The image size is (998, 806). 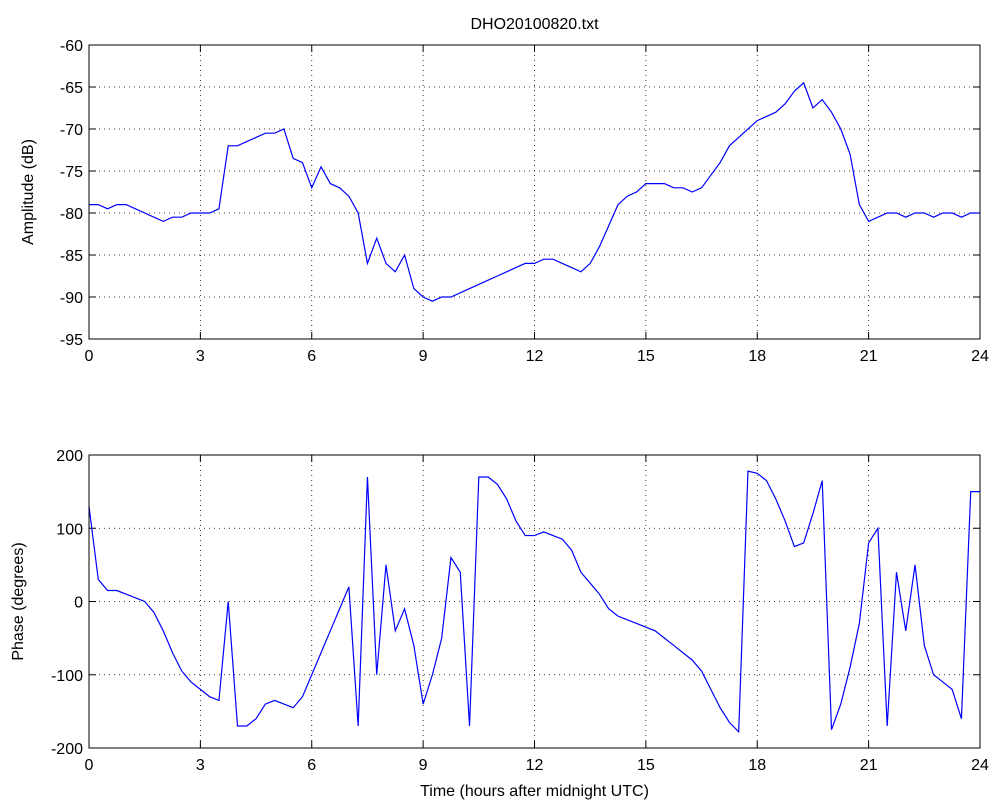 I want to click on y-tick-label: 100, so click(x=69, y=529).